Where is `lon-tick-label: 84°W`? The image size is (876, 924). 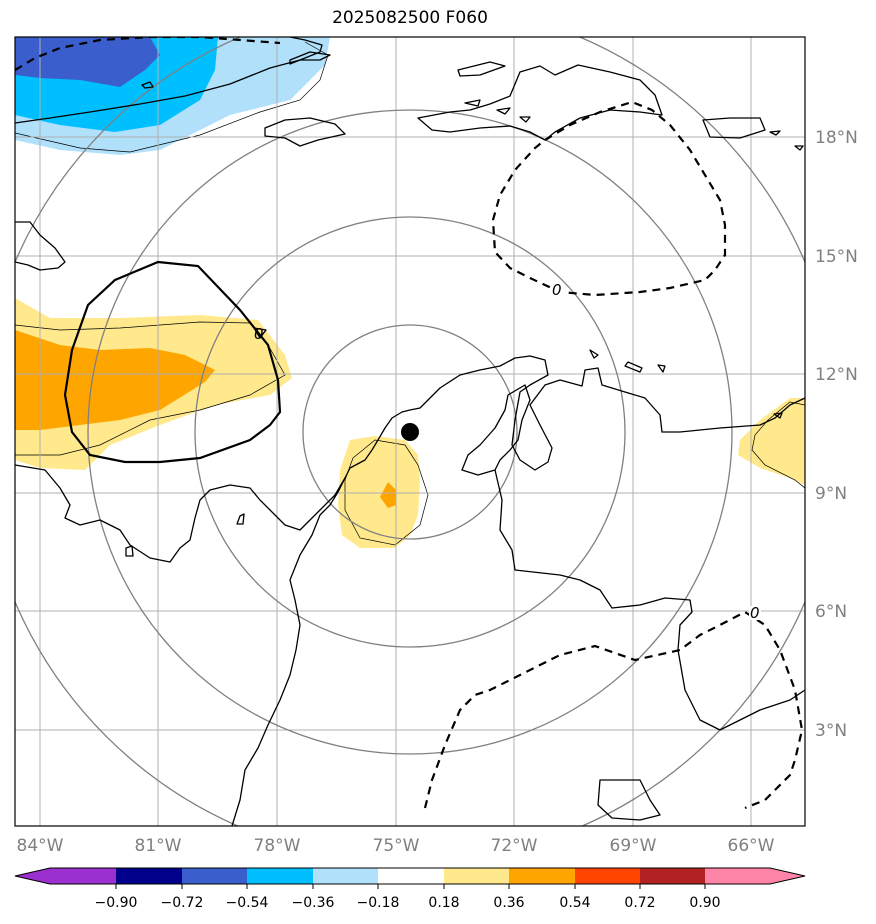 lon-tick-label: 84°W is located at coordinates (40, 846).